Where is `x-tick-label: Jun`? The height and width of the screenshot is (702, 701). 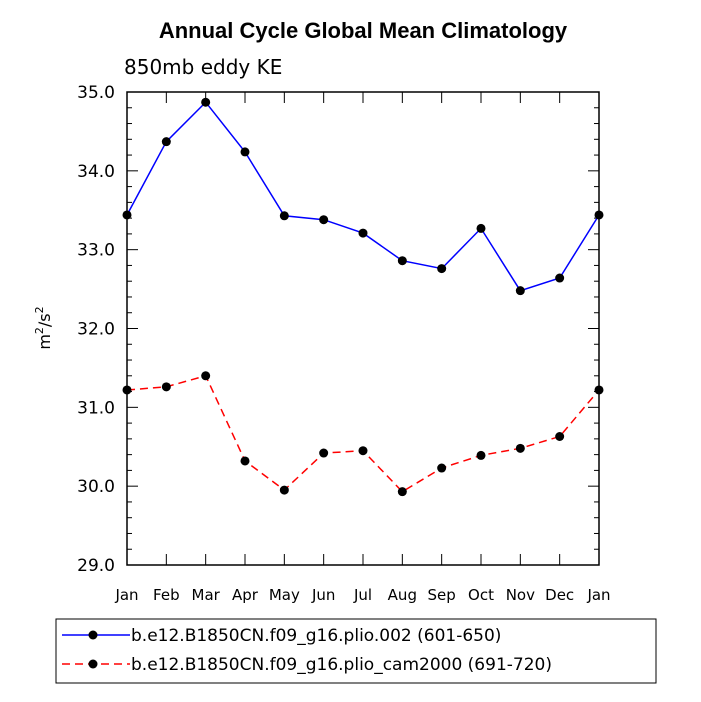 x-tick-label: Jun is located at coordinates (323, 595).